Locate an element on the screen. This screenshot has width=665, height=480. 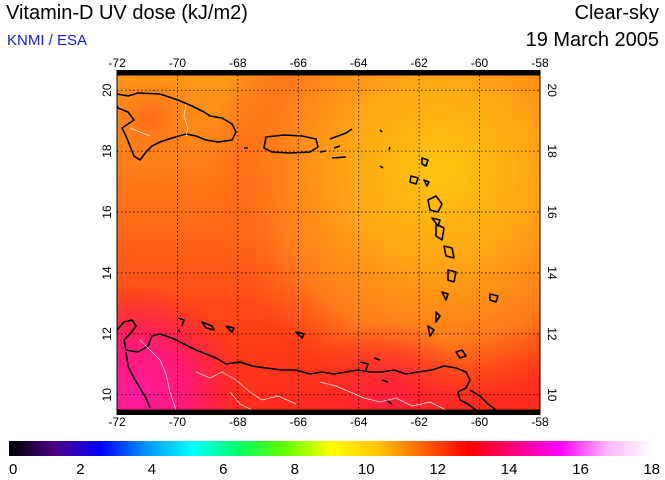
lat-label-right: 16 is located at coordinates (552, 212).